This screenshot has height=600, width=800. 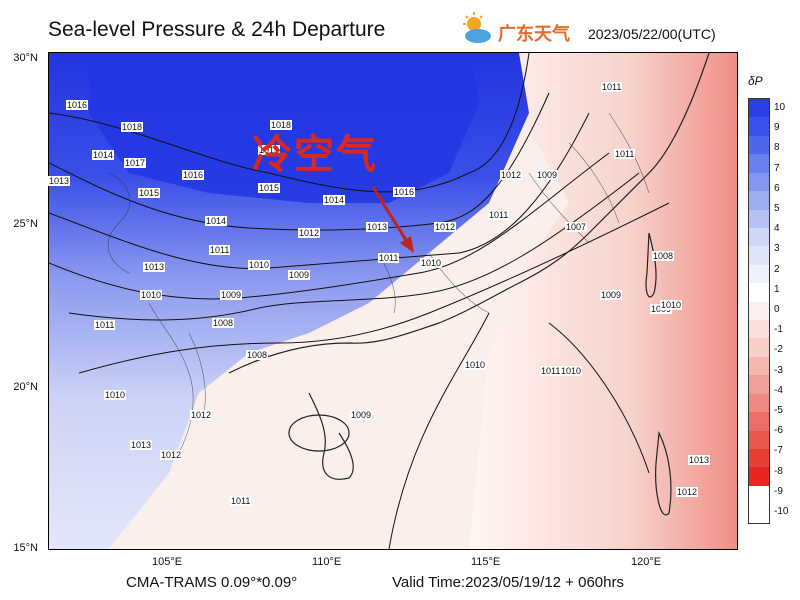 What do you see at coordinates (25, 548) in the screenshot?
I see `y-tick-15n: 15°N` at bounding box center [25, 548].